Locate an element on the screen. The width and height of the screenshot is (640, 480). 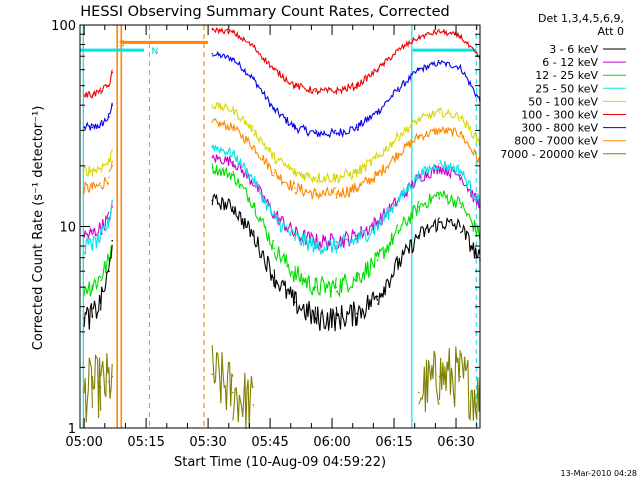
x-tick-label-1: 05:15 is located at coordinates (145, 442).